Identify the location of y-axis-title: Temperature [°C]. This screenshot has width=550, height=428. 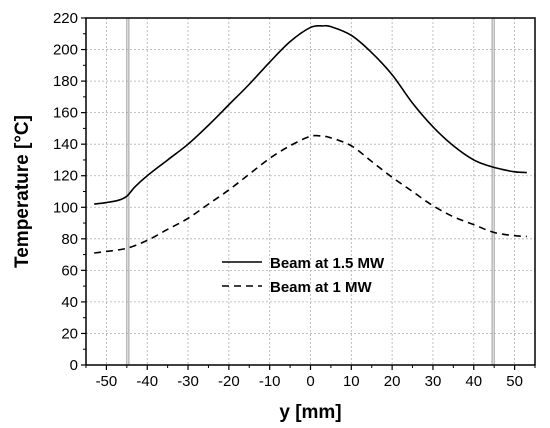
(22, 191).